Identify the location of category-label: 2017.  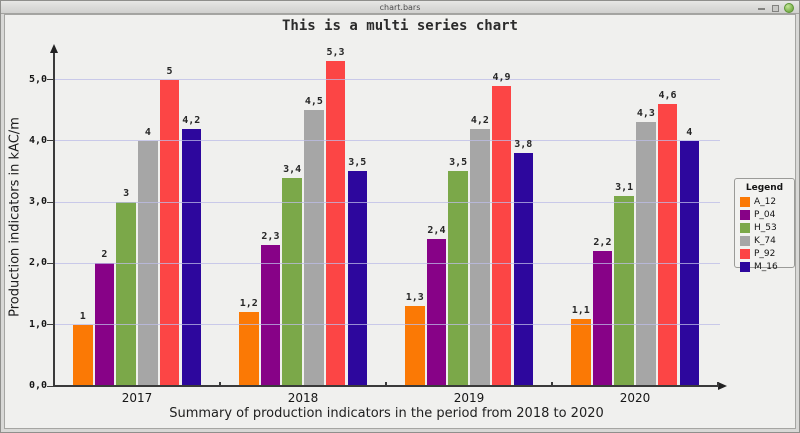
(137, 398).